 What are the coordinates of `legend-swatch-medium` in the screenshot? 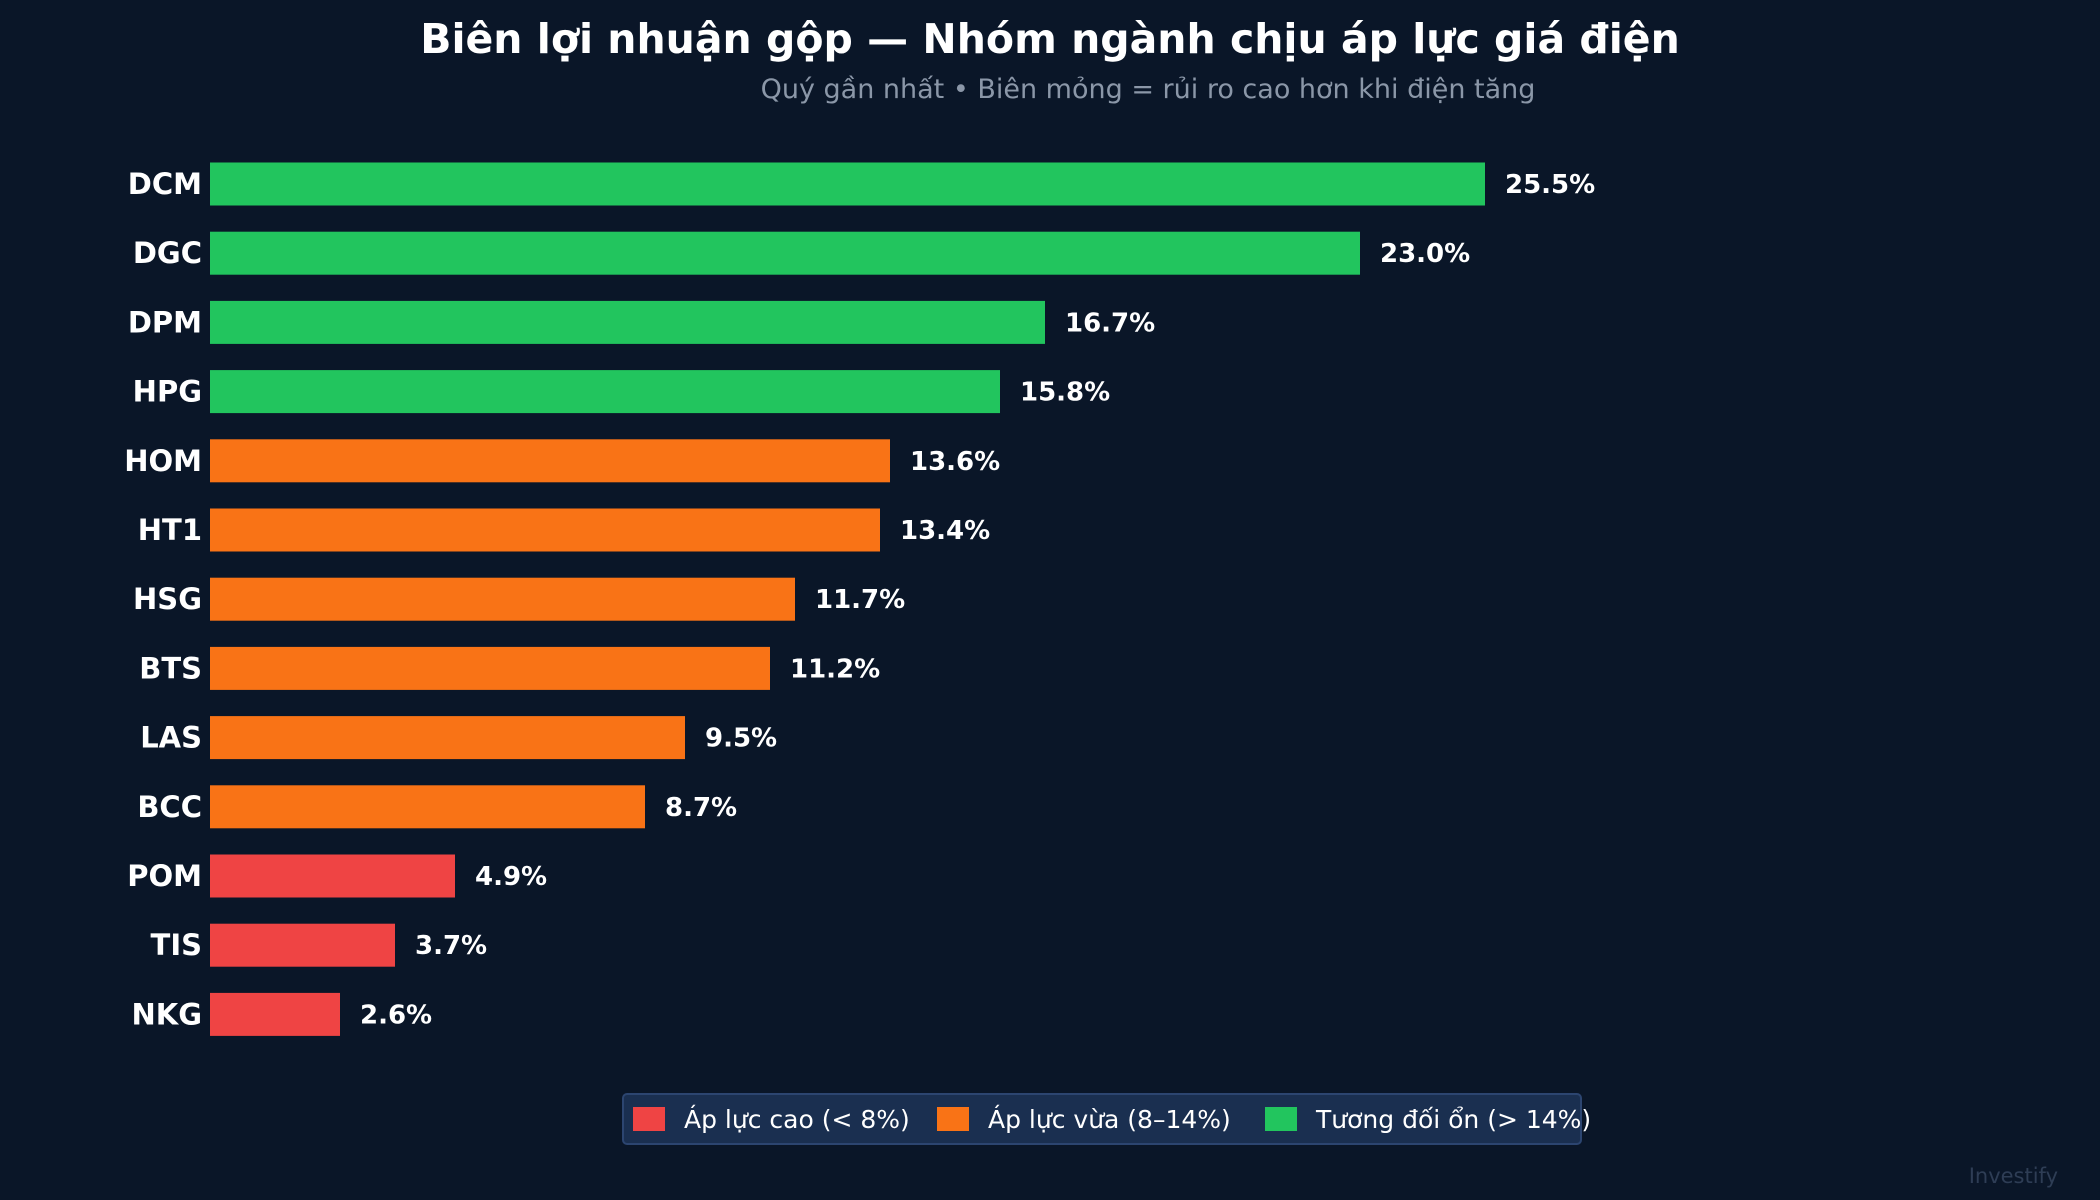 It's located at (953, 1119).